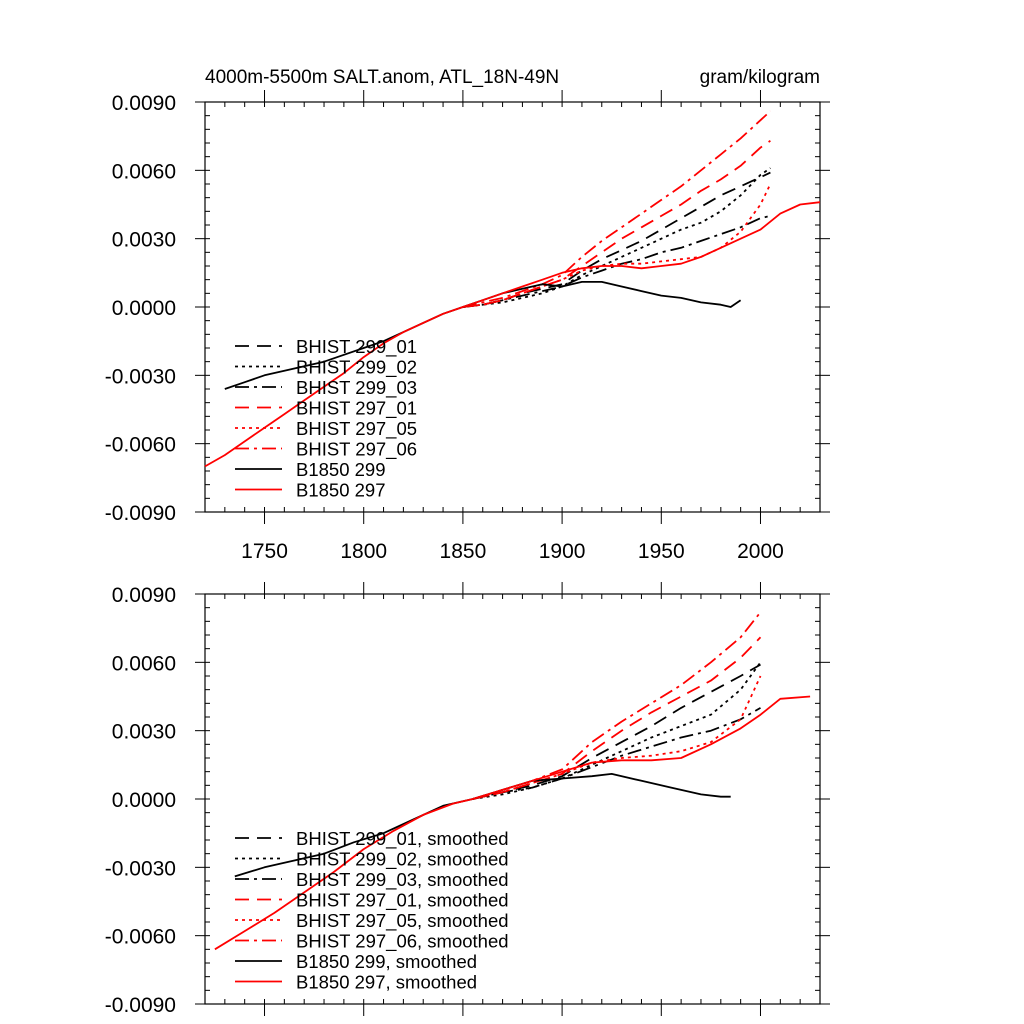 This screenshot has width=1024, height=1024. What do you see at coordinates (341, 490) in the screenshot?
I see `legend-label: B1850 297` at bounding box center [341, 490].